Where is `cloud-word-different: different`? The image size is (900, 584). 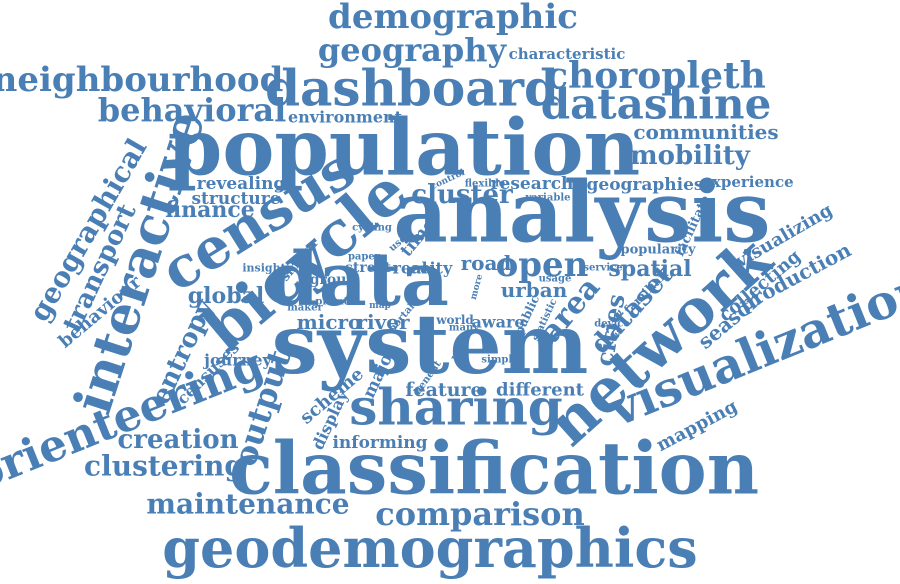 cloud-word-different: different is located at coordinates (540, 390).